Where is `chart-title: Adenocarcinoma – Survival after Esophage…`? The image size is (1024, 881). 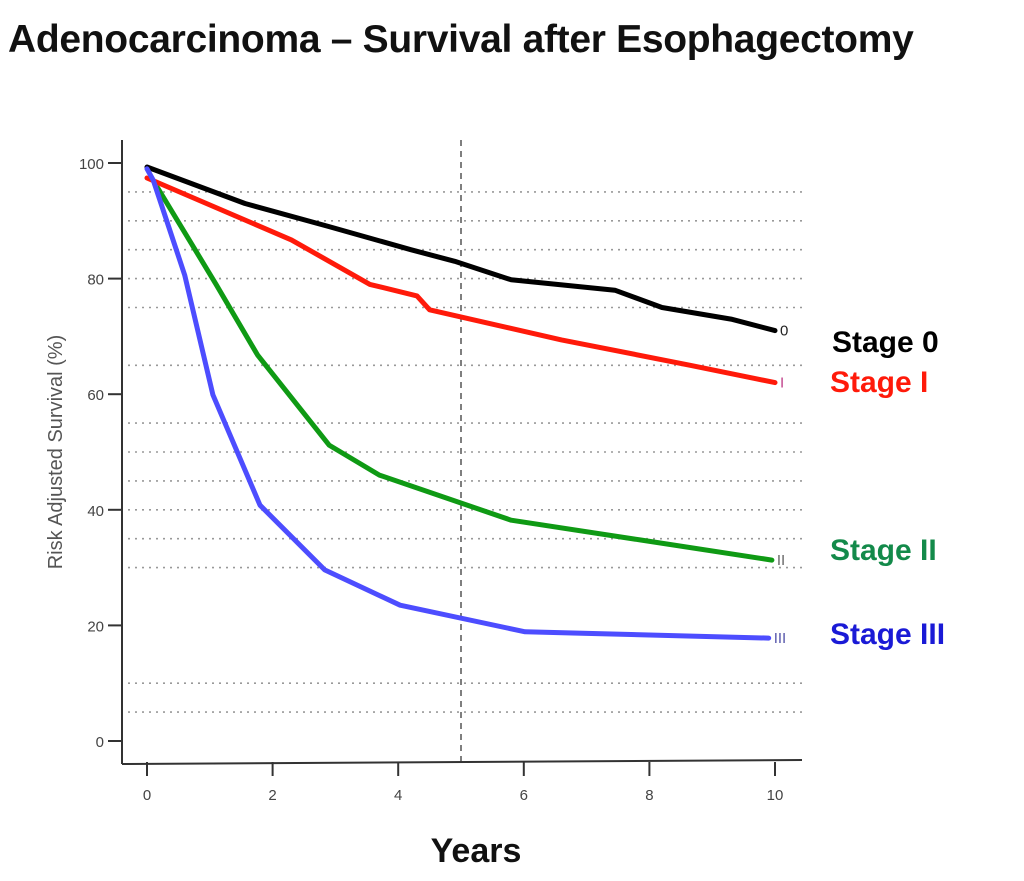 chart-title: Adenocarcinoma – Survival after Esophage… is located at coordinates (461, 39).